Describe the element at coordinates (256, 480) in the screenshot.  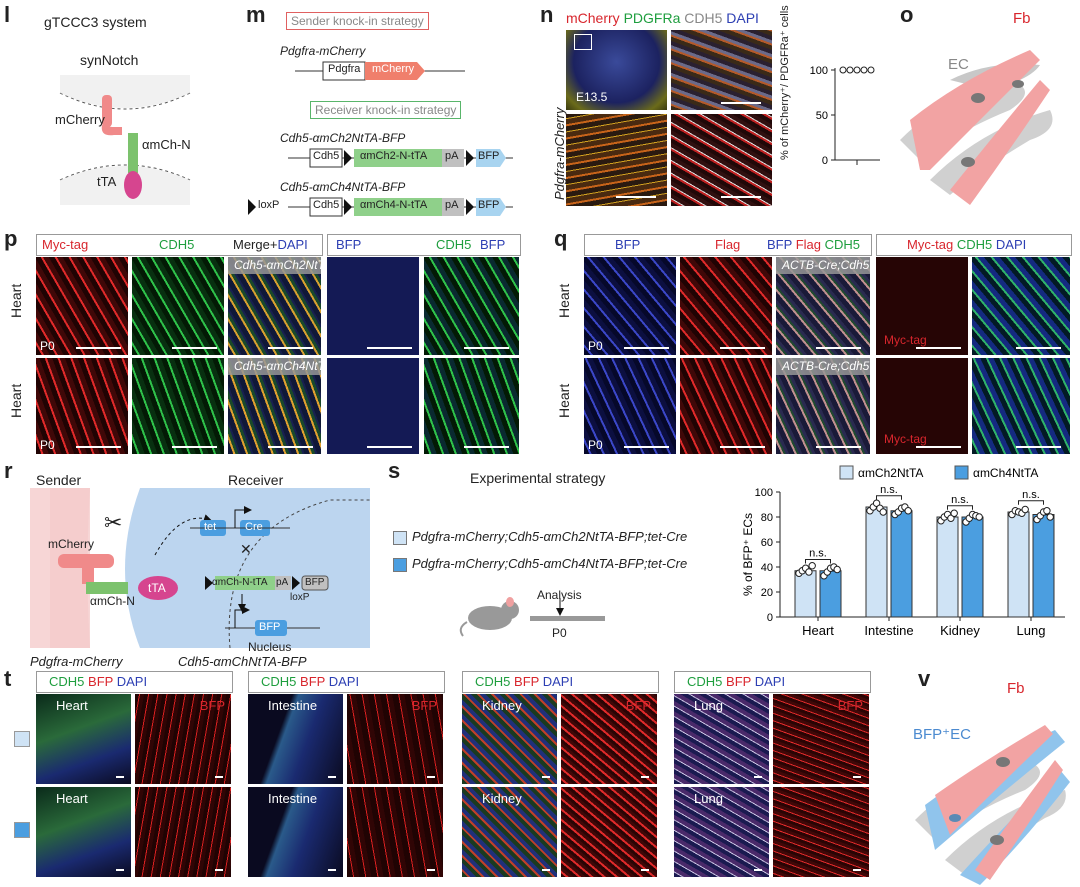
I see `r-receiver: Receiver` at that location.